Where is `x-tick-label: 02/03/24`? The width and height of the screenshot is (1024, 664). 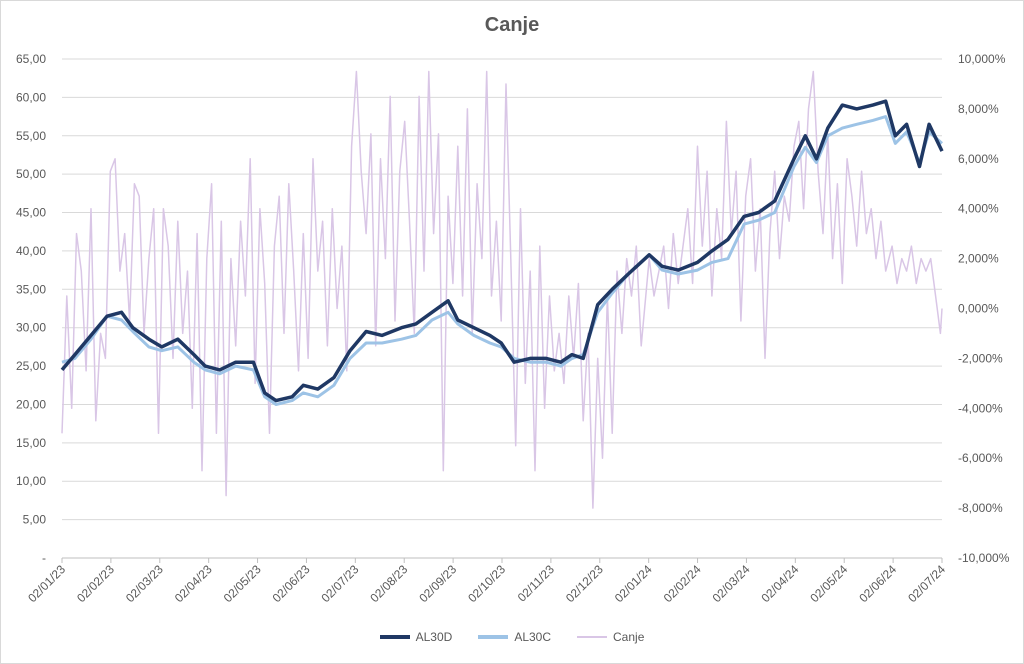
x-tick-label: 02/03/24 is located at coordinates (731, 583).